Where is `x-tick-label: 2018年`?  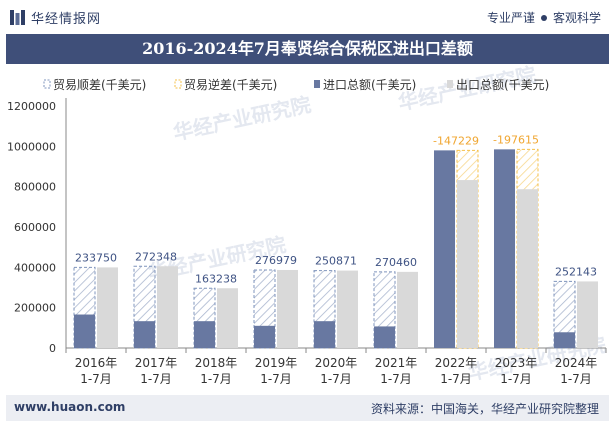 x-tick-label: 2018年 is located at coordinates (216, 363).